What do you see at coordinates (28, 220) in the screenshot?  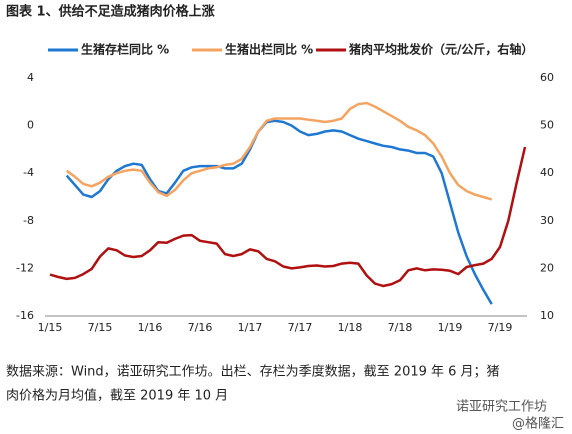 I see `y-tick-label: -8` at bounding box center [28, 220].